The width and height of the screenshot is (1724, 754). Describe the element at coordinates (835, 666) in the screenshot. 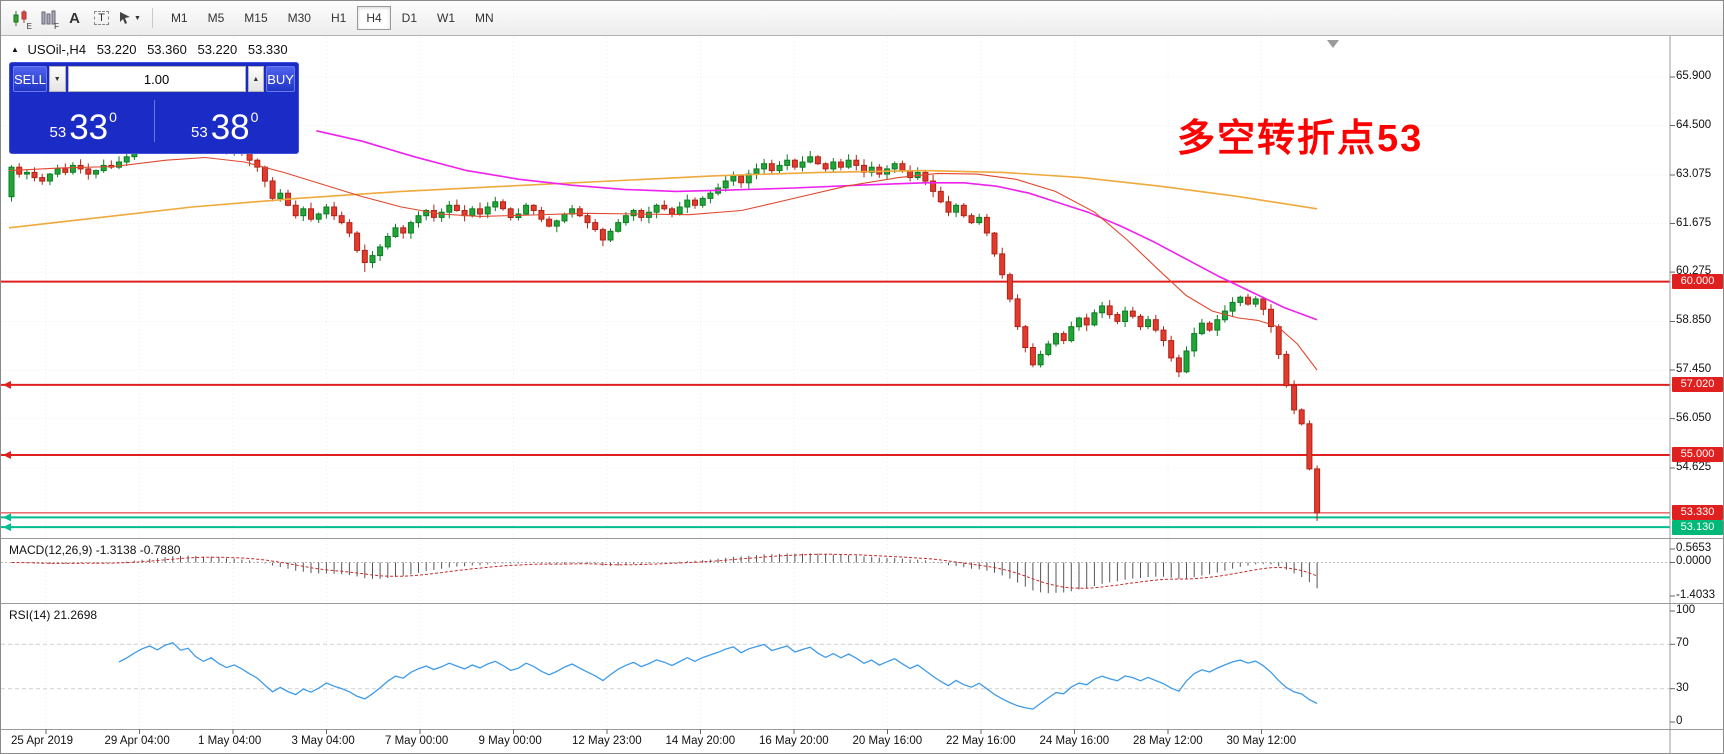

I see `rsi-levels` at that location.